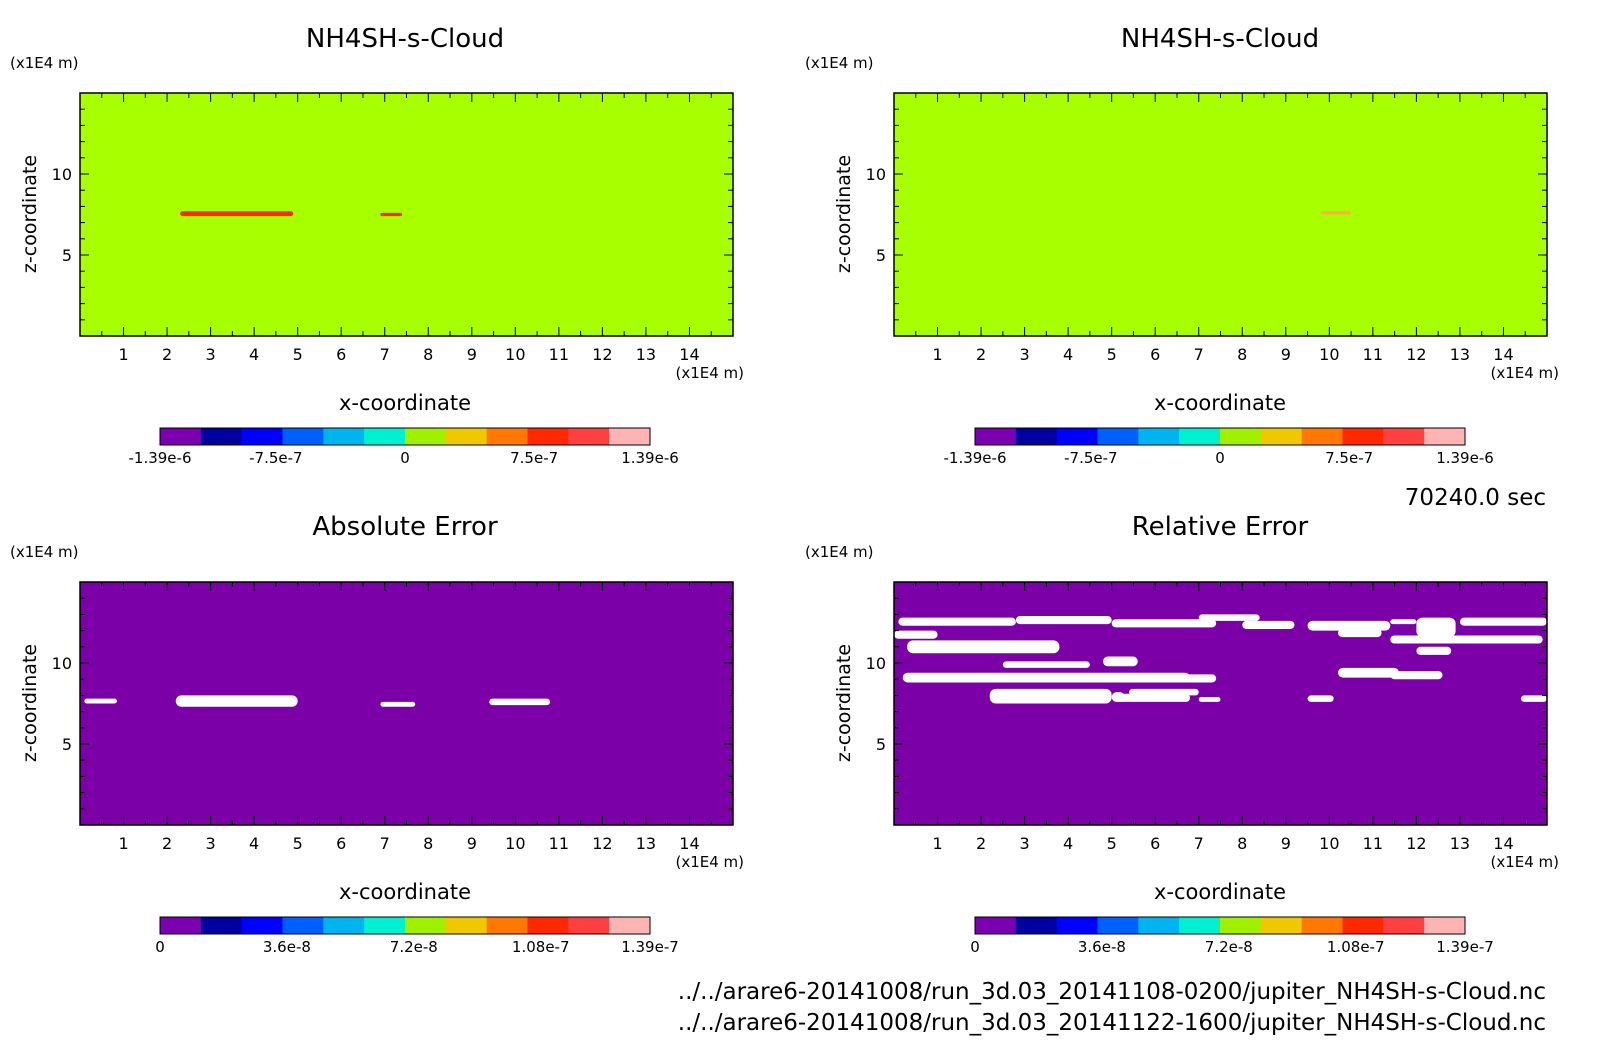  Describe the element at coordinates (1286, 354) in the screenshot. I see `x-tick-label: 9` at that location.